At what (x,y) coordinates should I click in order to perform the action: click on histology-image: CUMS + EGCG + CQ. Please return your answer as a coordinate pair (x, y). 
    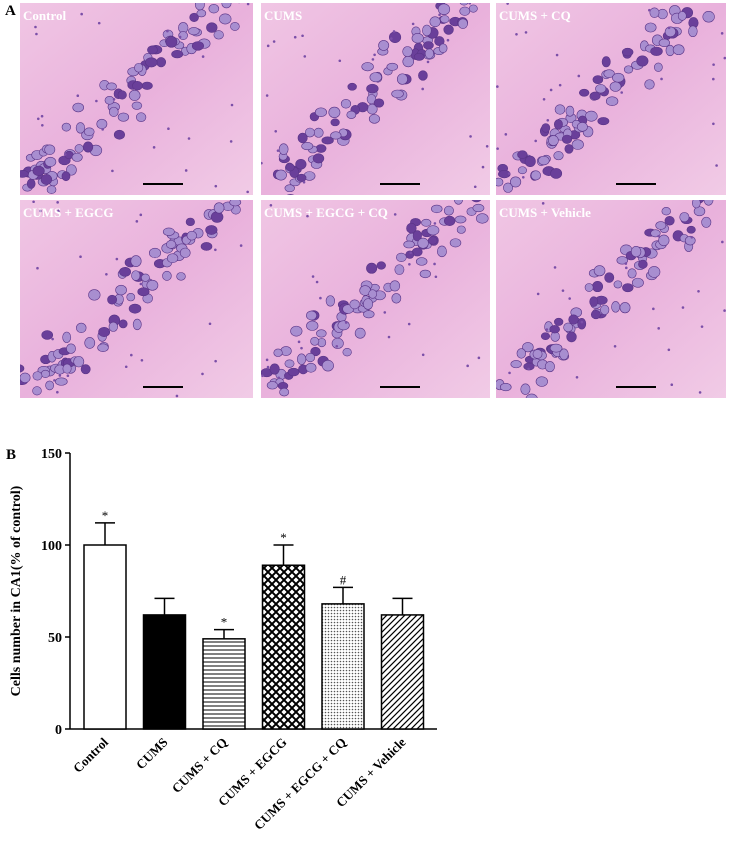
    Looking at the image, I should click on (375, 299).